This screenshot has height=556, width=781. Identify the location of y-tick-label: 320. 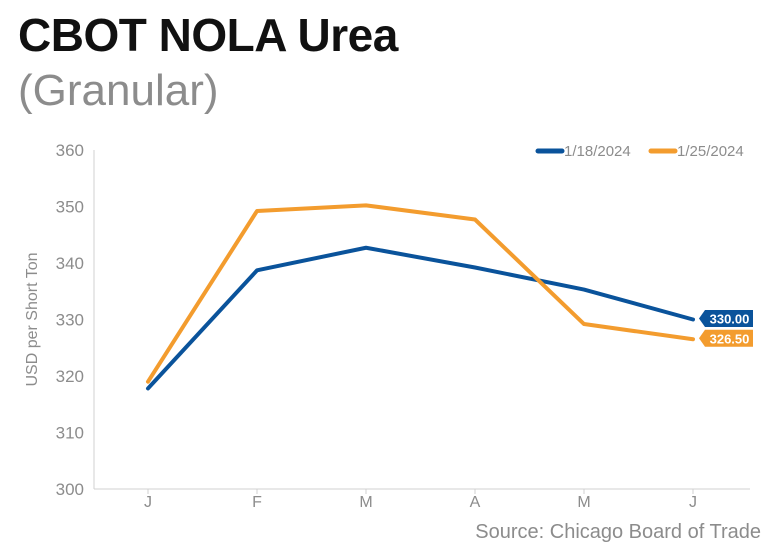
(70, 376).